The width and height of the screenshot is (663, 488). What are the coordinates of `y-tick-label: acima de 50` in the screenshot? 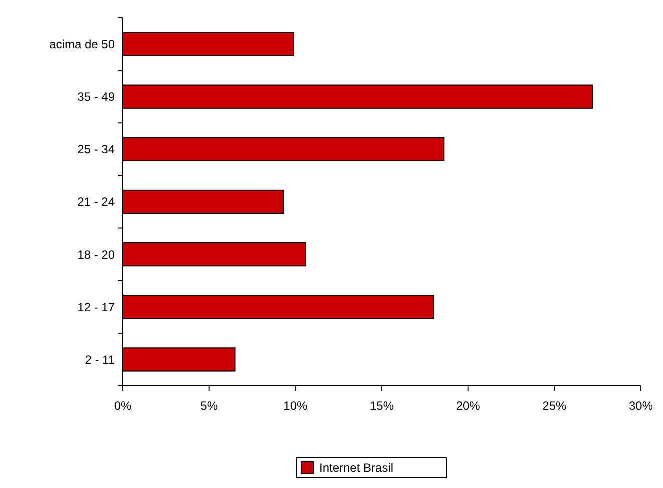 It's located at (83, 44).